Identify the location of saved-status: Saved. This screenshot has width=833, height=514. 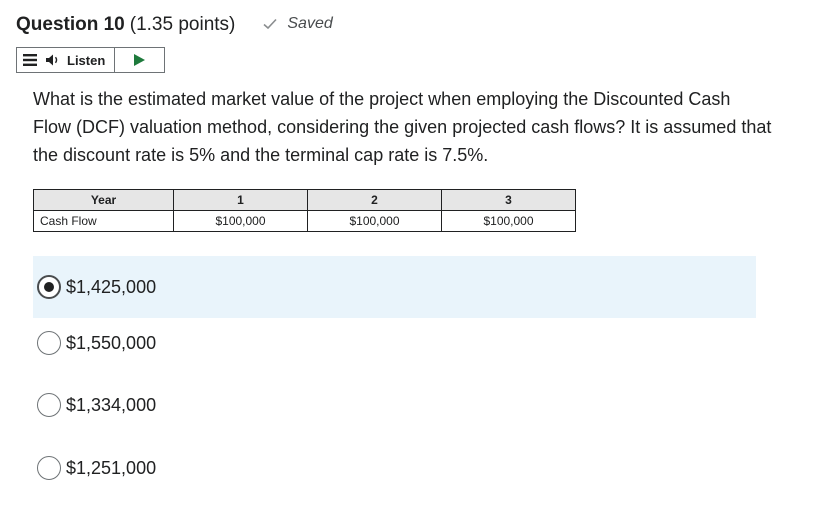
(298, 24).